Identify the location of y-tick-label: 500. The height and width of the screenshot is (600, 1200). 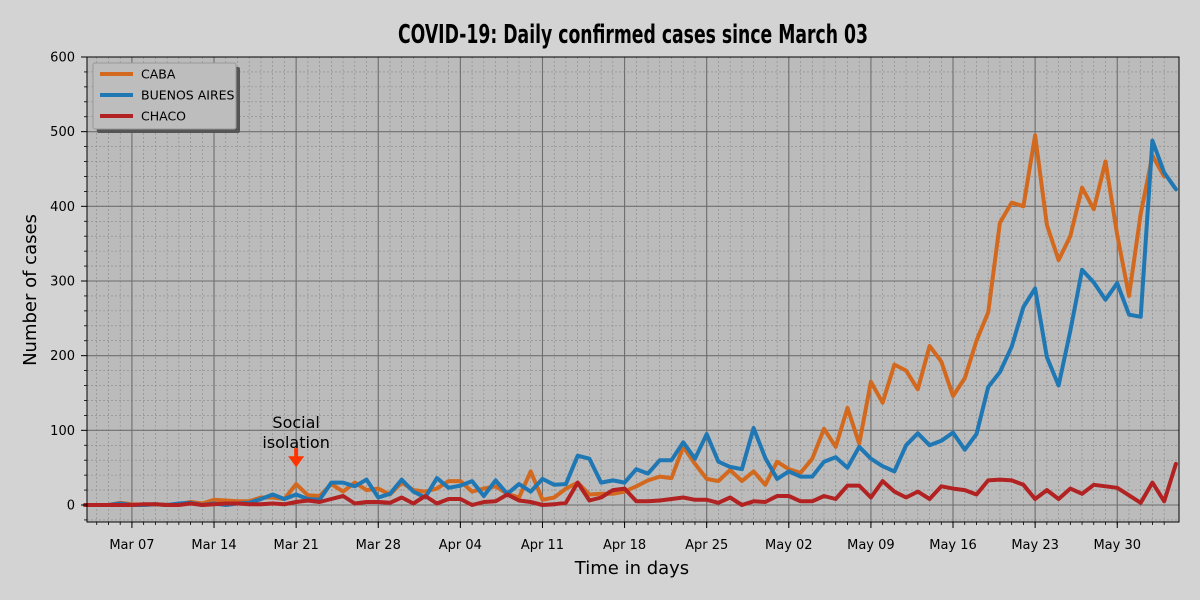
(62, 132).